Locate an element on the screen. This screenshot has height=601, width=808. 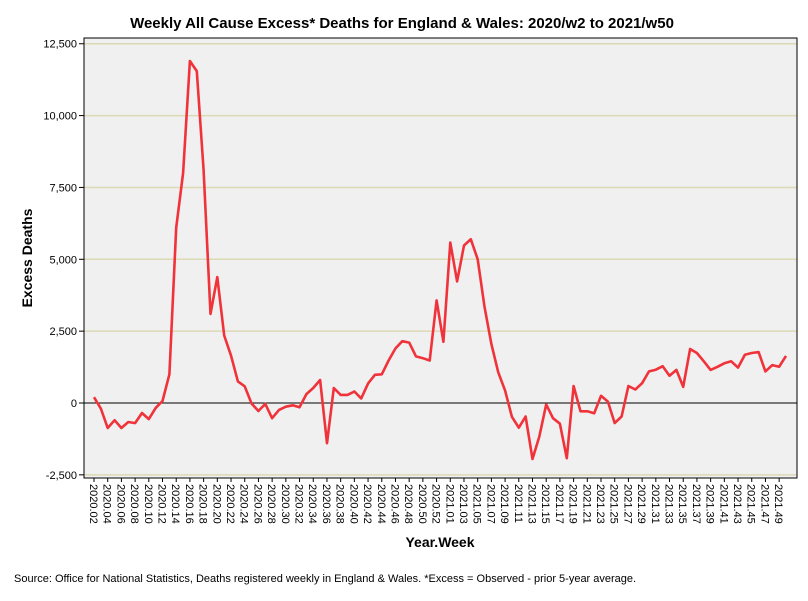
x-tick-label: 2020.20 is located at coordinates (216, 504).